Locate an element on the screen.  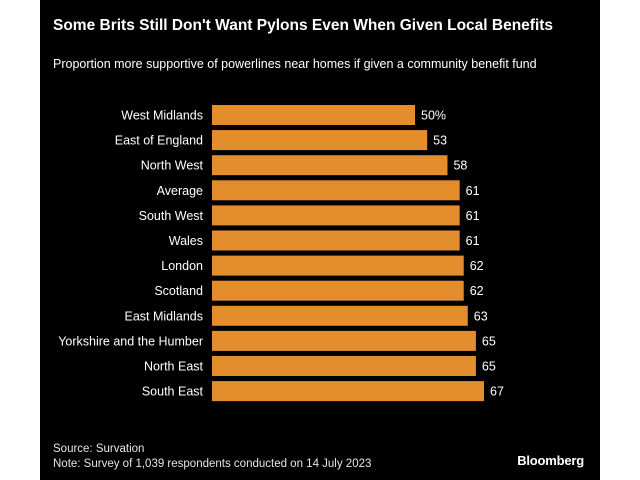
bloomberg-logo: Bloomberg is located at coordinates (550, 460).